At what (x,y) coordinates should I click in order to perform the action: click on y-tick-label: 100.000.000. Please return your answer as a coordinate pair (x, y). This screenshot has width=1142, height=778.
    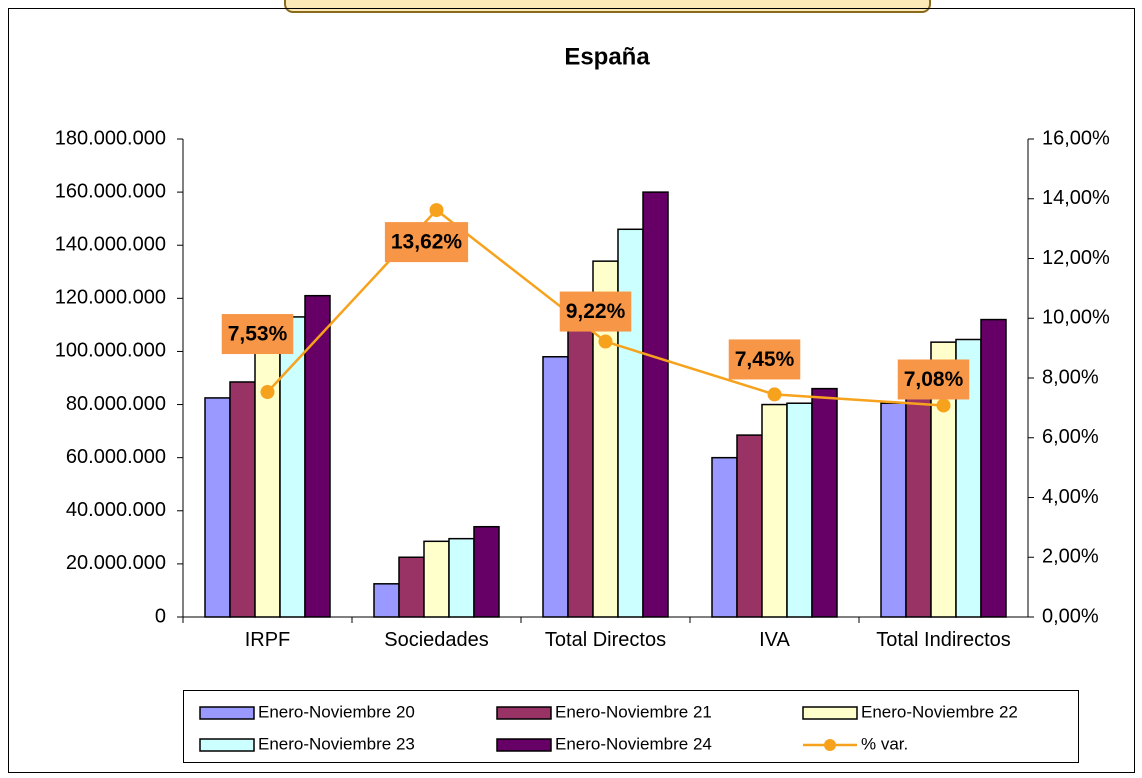
    Looking at the image, I should click on (110, 351).